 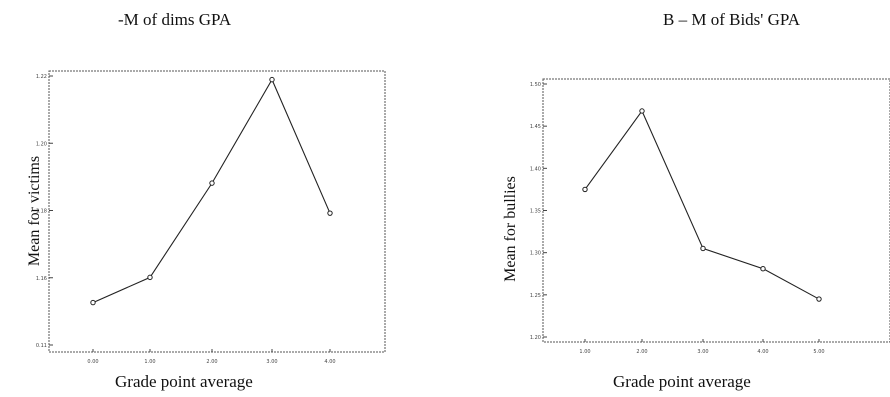 What do you see at coordinates (41, 279) in the screenshot?
I see `y-tick-label: 1.16` at bounding box center [41, 279].